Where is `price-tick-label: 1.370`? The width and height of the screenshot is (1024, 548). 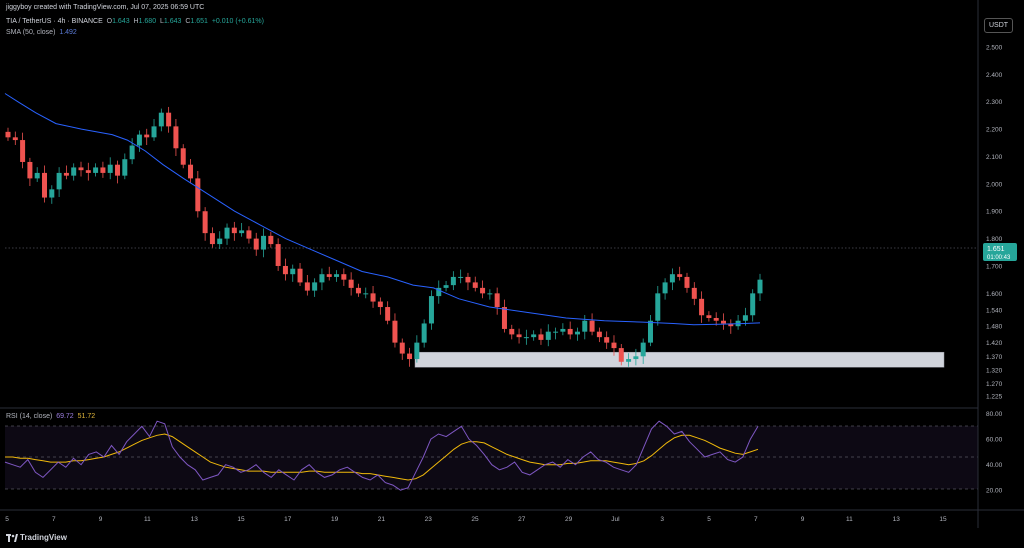
price-tick-label: 1.370 is located at coordinates (994, 357).